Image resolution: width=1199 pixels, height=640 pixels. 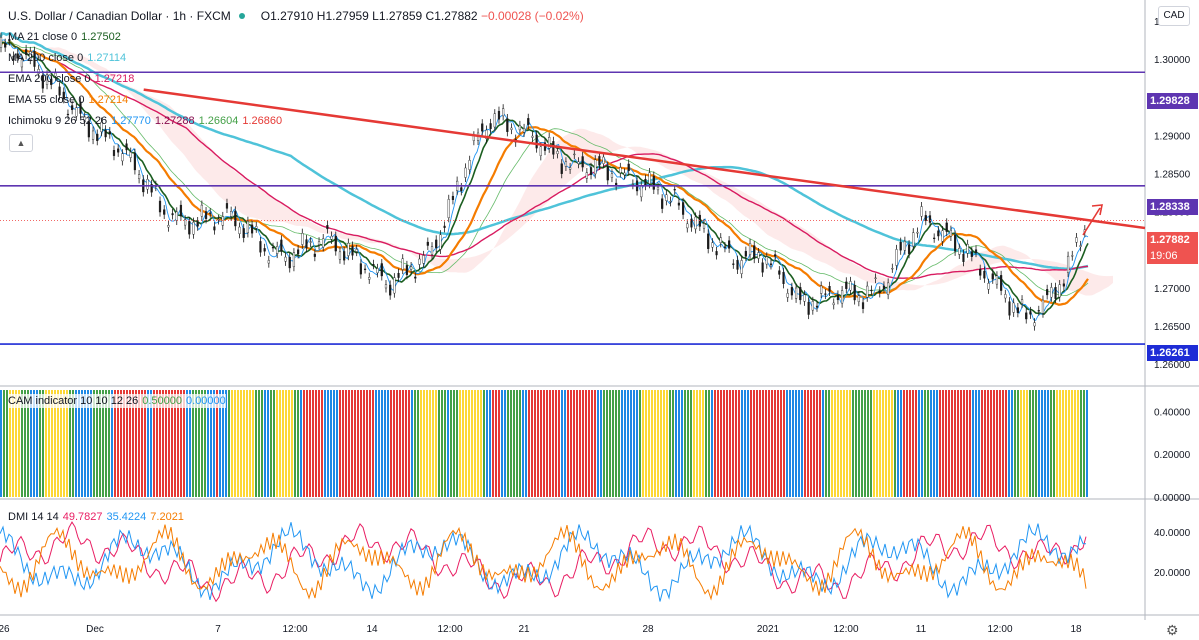 What do you see at coordinates (46, 100) in the screenshot?
I see `ema55-label: EMA 55 close 0` at bounding box center [46, 100].